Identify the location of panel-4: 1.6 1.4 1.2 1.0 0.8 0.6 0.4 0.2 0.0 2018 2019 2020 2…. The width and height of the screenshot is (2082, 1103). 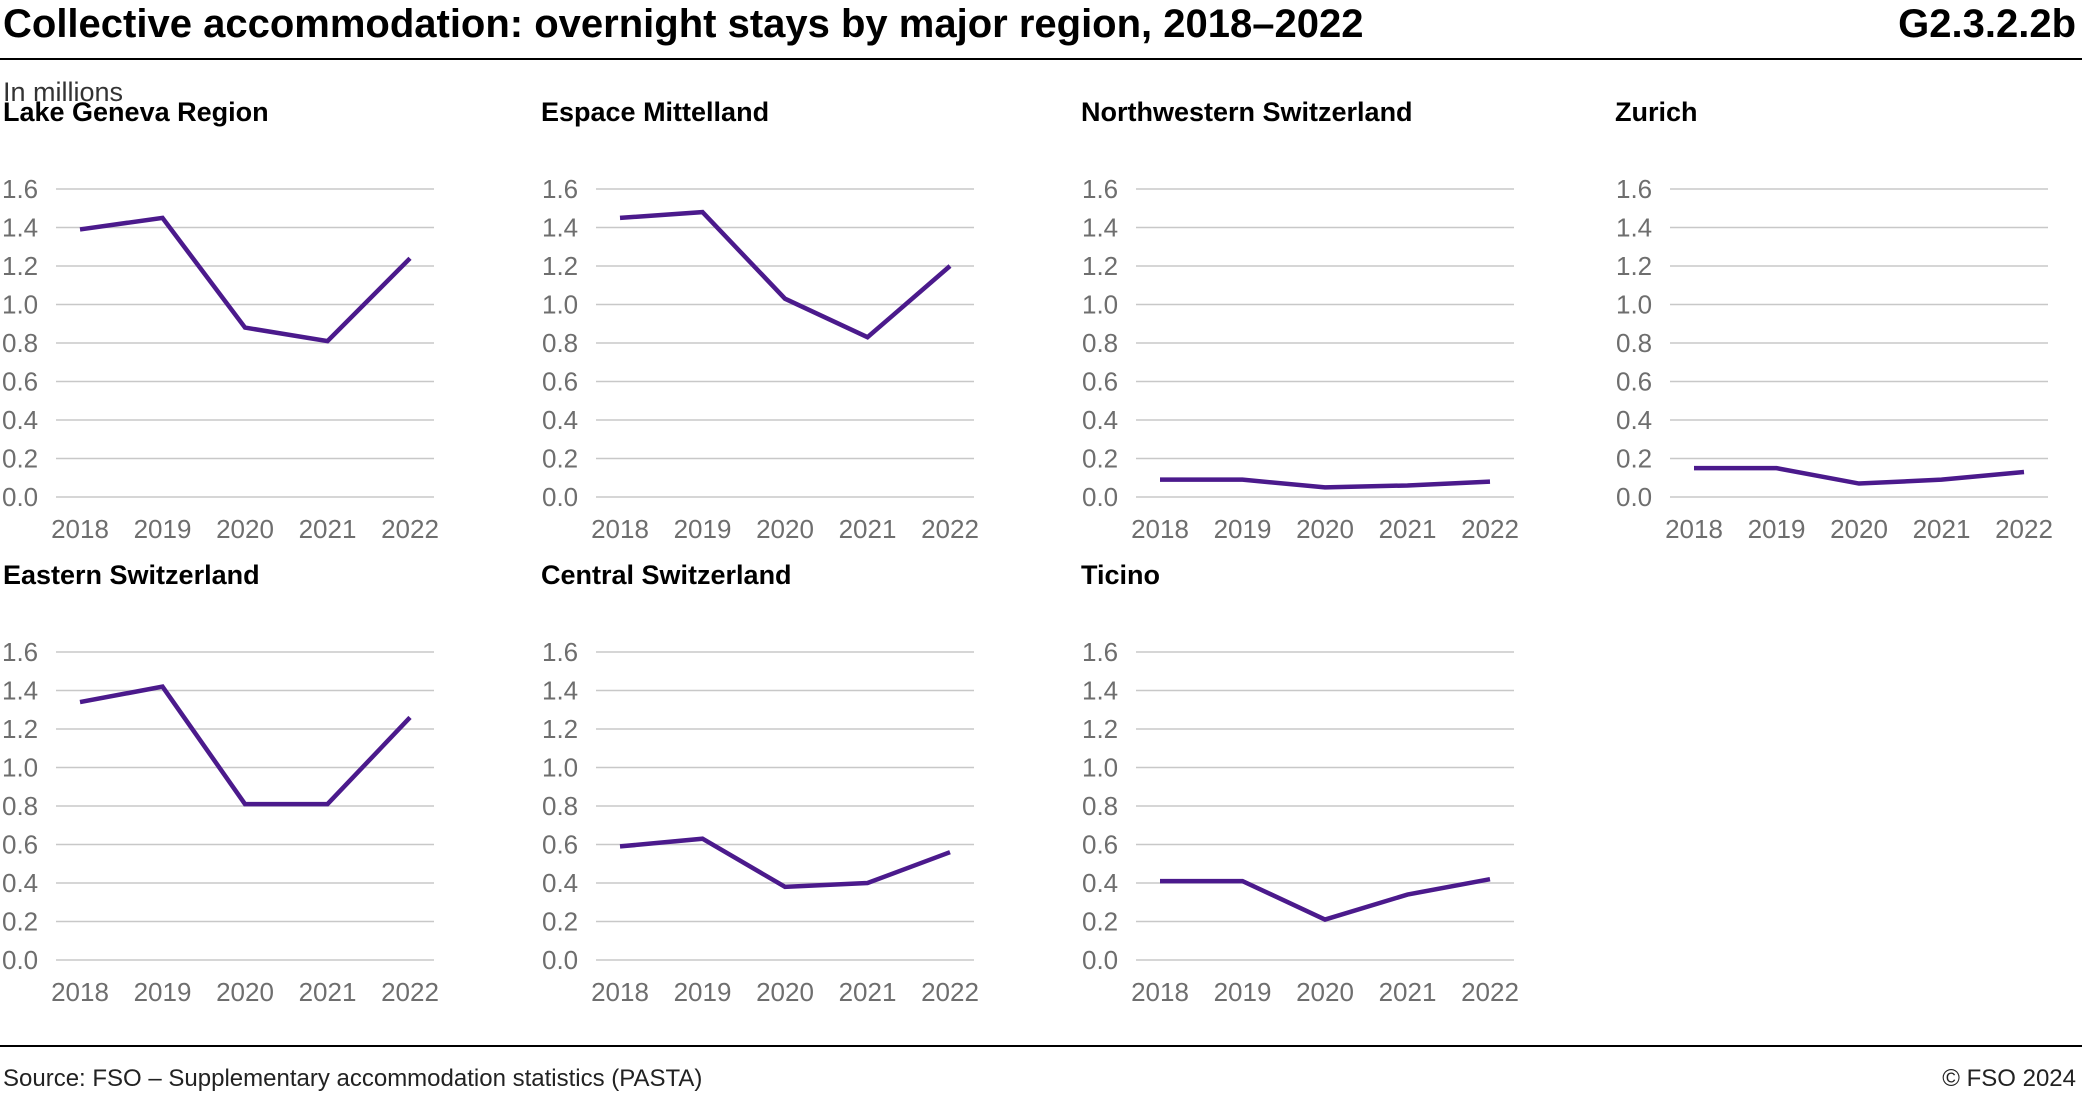
(220, 822).